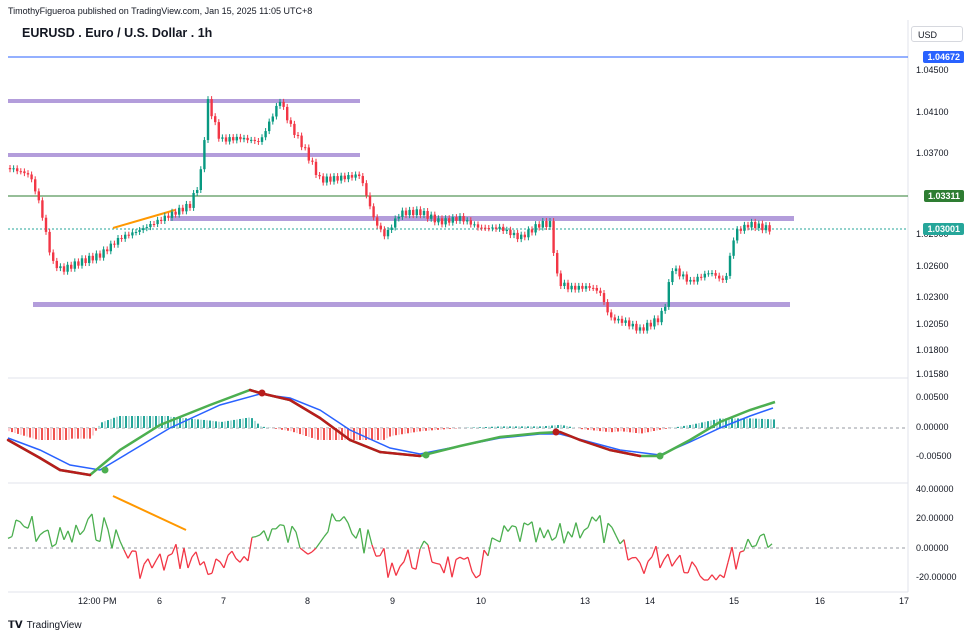  Describe the element at coordinates (117, 33) in the screenshot. I see `chart-title: EURUSD . Euro / U.S. Dollar . 1h` at that location.